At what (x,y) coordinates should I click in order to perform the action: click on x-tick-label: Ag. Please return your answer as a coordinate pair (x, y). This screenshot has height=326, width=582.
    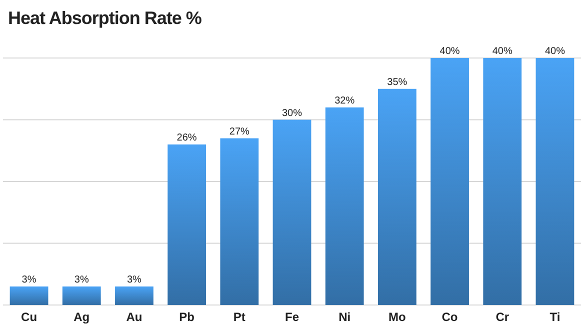
    Looking at the image, I should click on (82, 317).